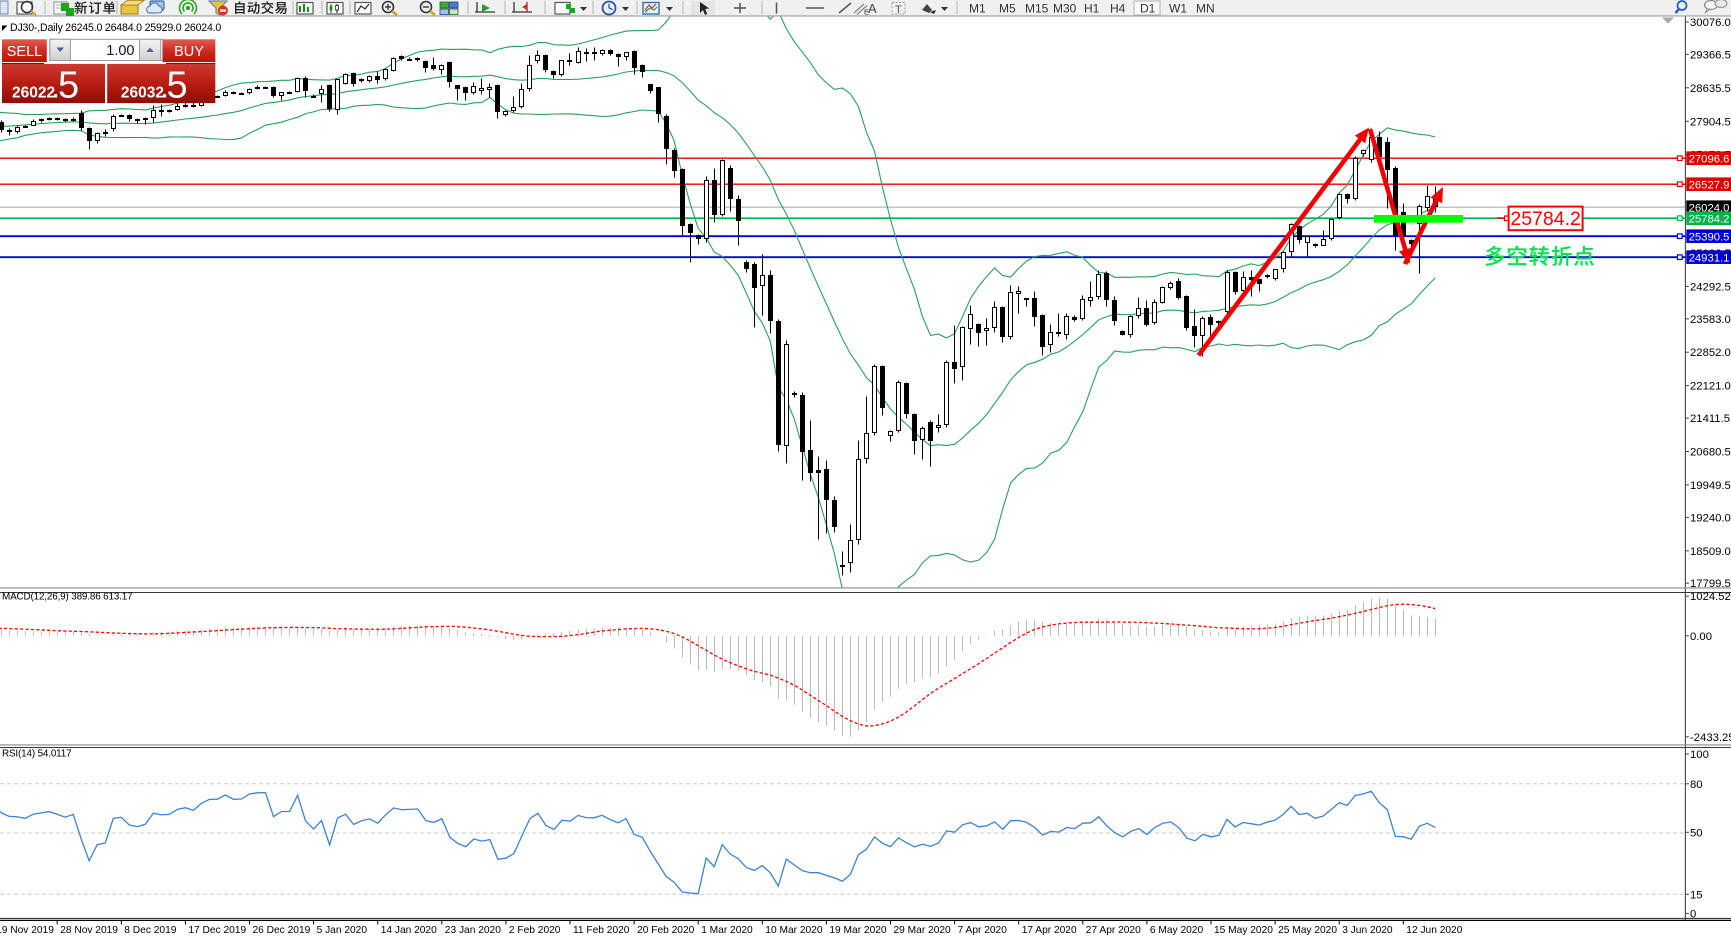  Describe the element at coordinates (898, 10) in the screenshot. I see `svg-text: T` at that location.